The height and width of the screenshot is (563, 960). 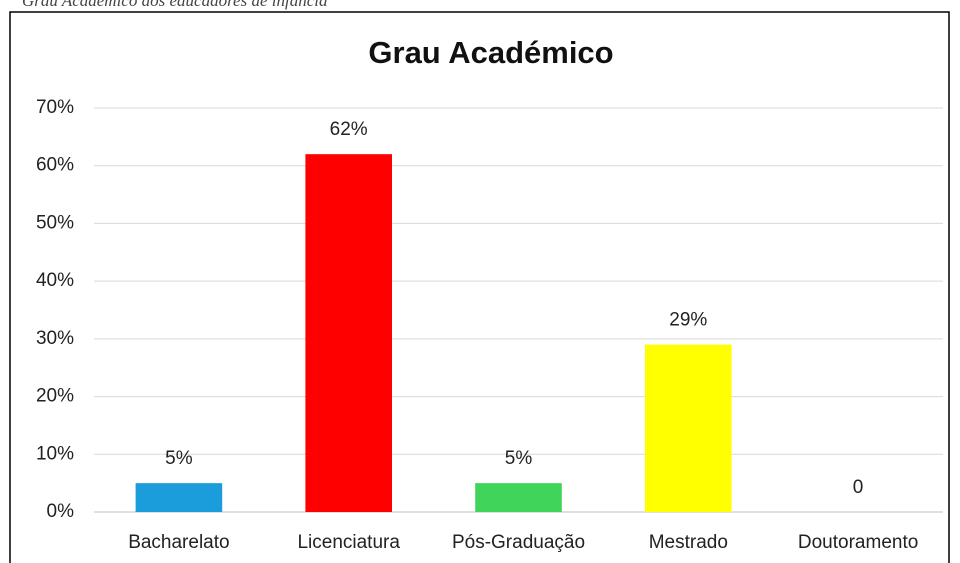 I want to click on x-tick-label: Licenciatura, so click(x=348, y=542).